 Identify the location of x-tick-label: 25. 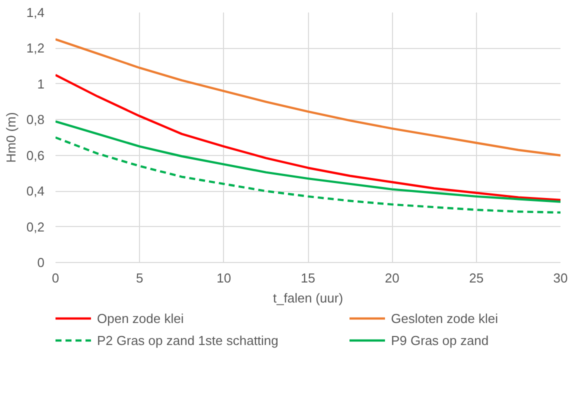
(476, 278).